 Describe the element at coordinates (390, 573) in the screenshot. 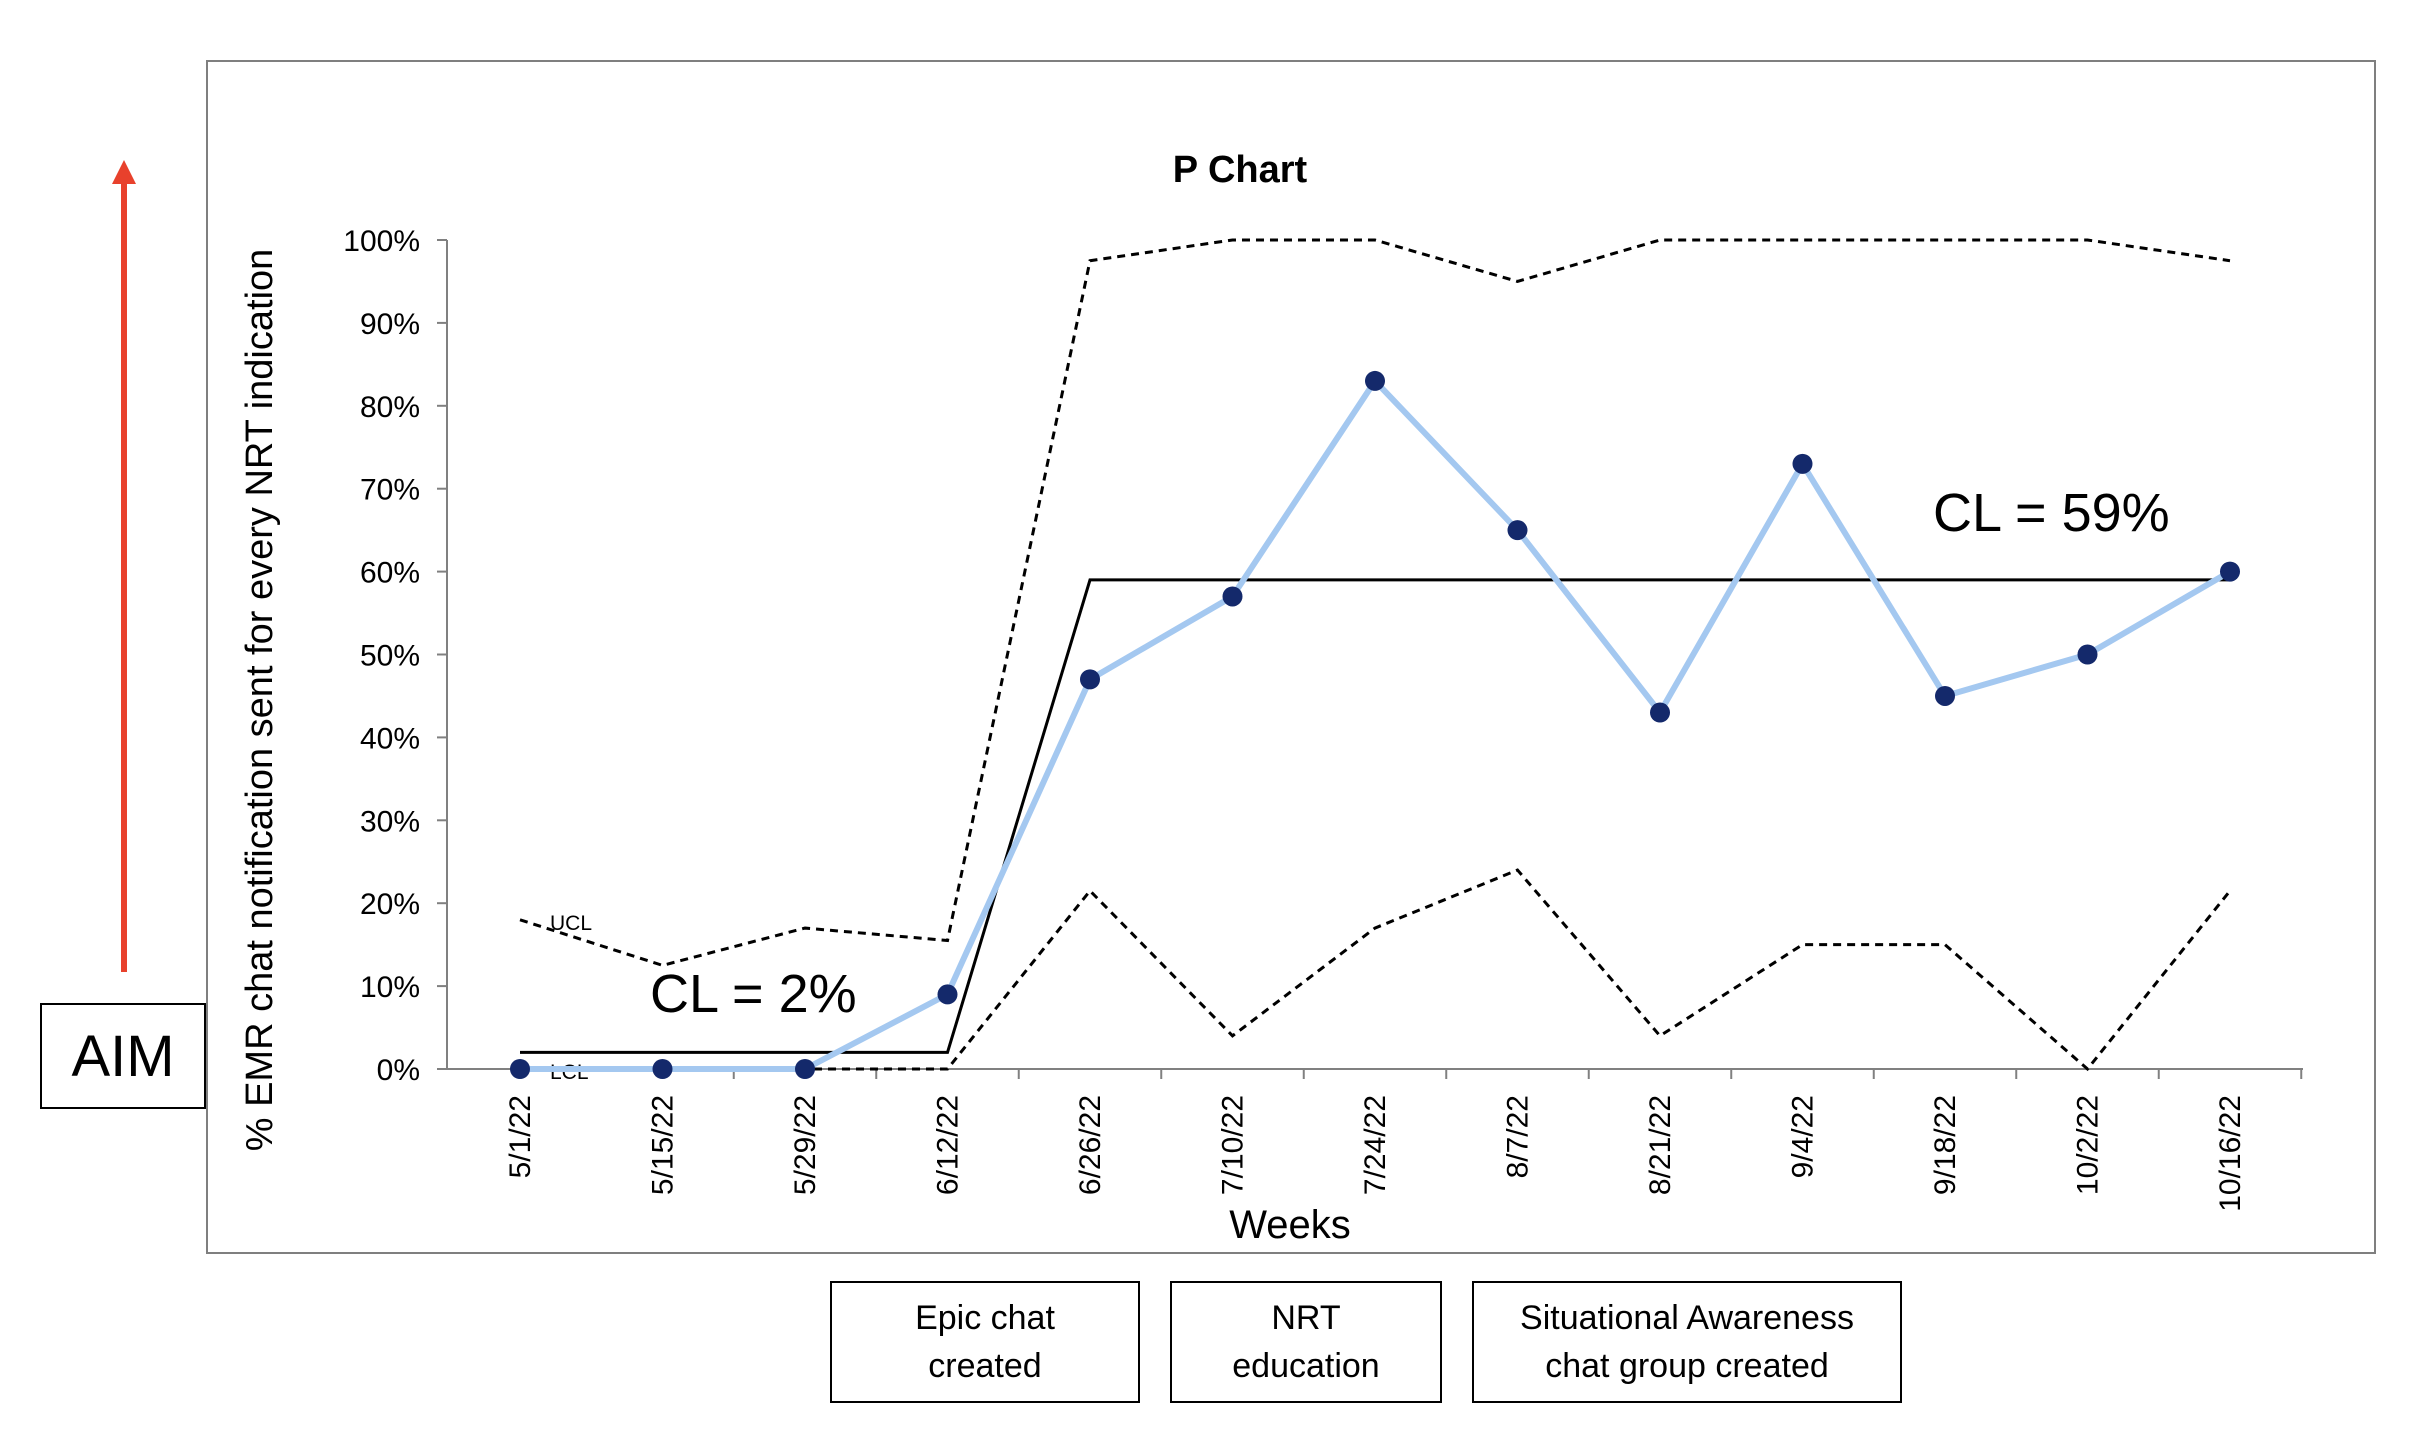

I see `y-tick-label: 60%` at that location.